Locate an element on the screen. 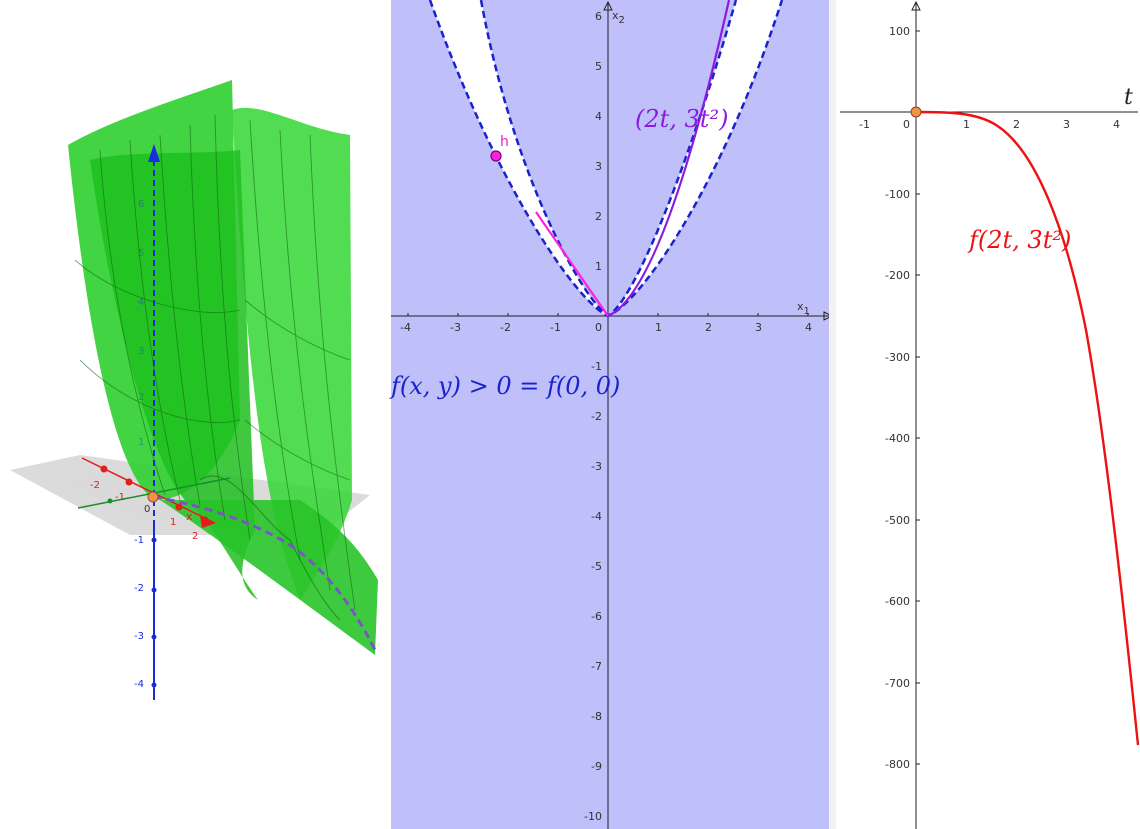 Image resolution: width=1140 pixels, height=829 pixels. z-tick-label: 3 is located at coordinates (141, 351).